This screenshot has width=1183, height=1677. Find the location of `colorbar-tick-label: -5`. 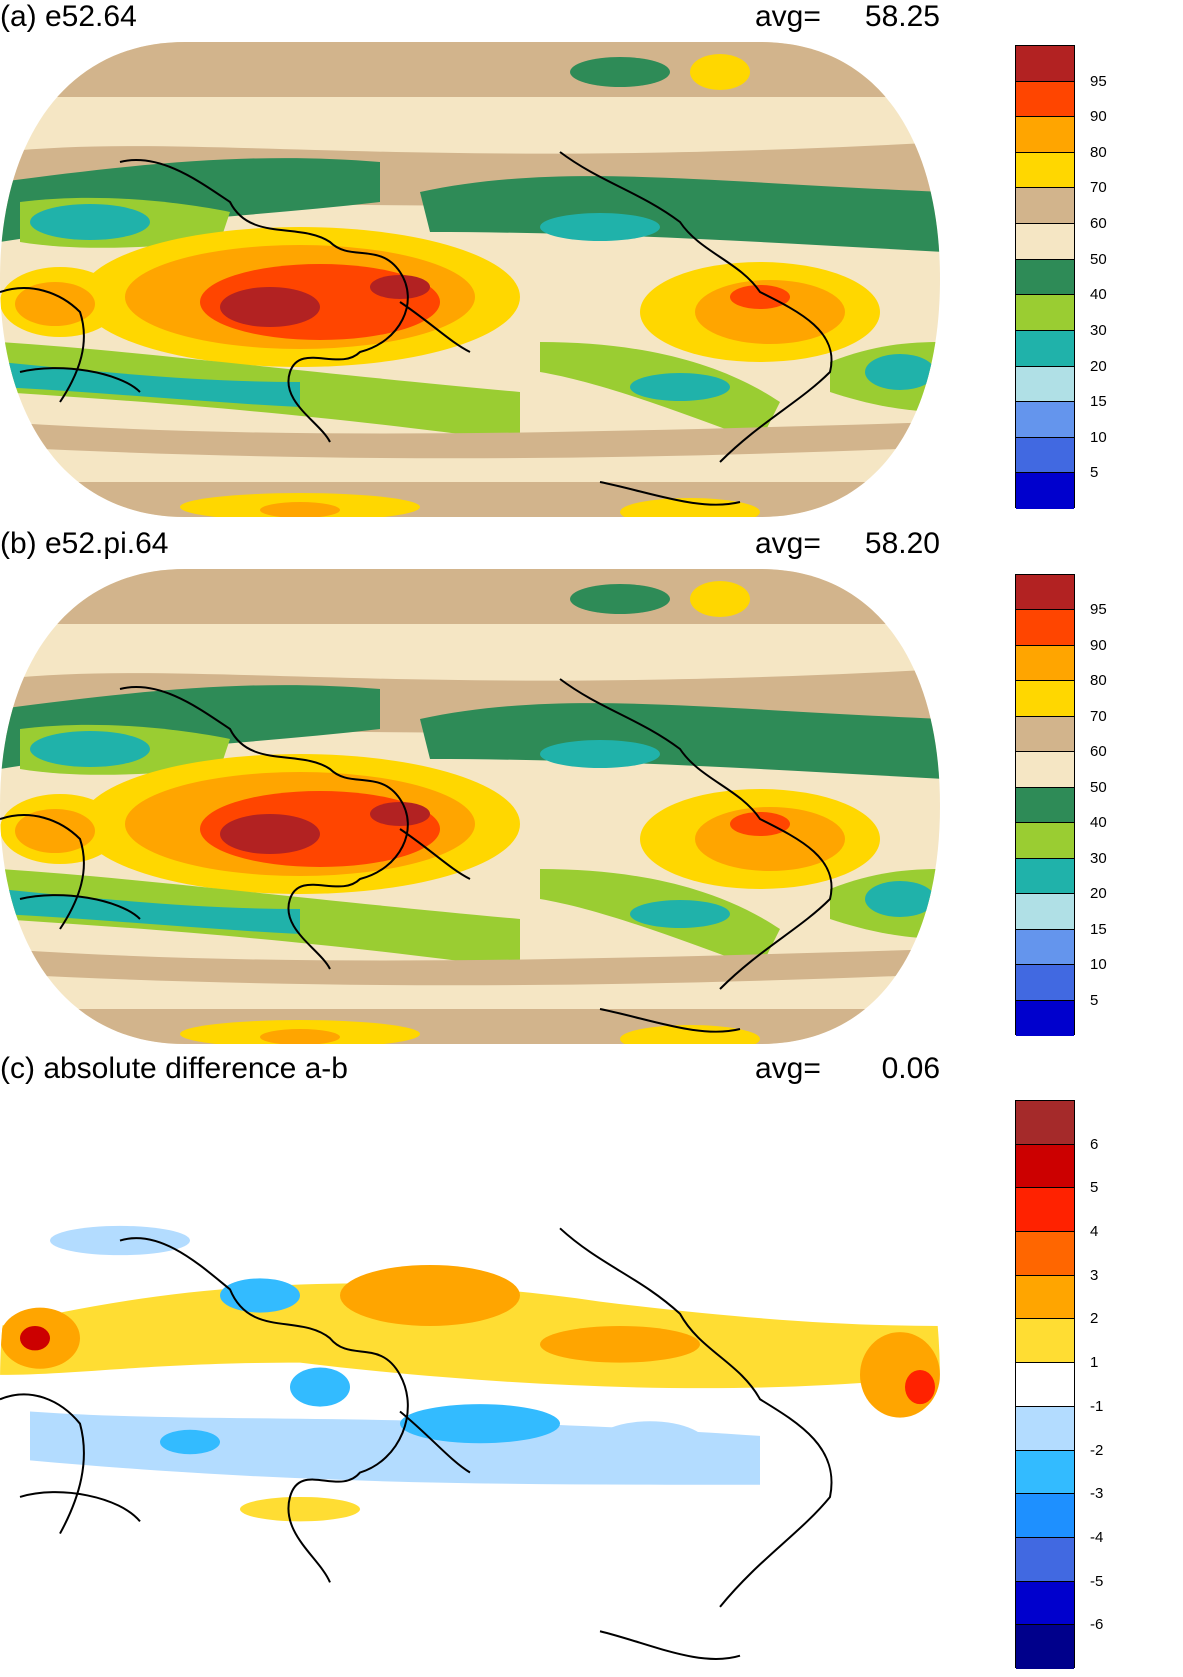

colorbar-tick-label: -5 is located at coordinates (1097, 1581).